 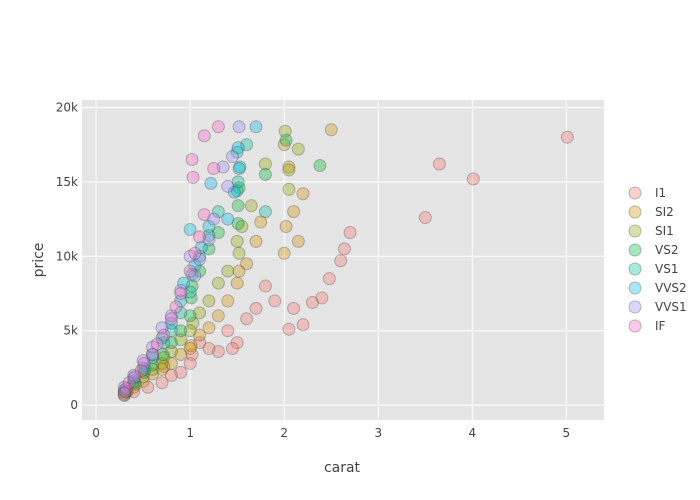 I want to click on legend-item-i1: I1, so click(x=647, y=193).